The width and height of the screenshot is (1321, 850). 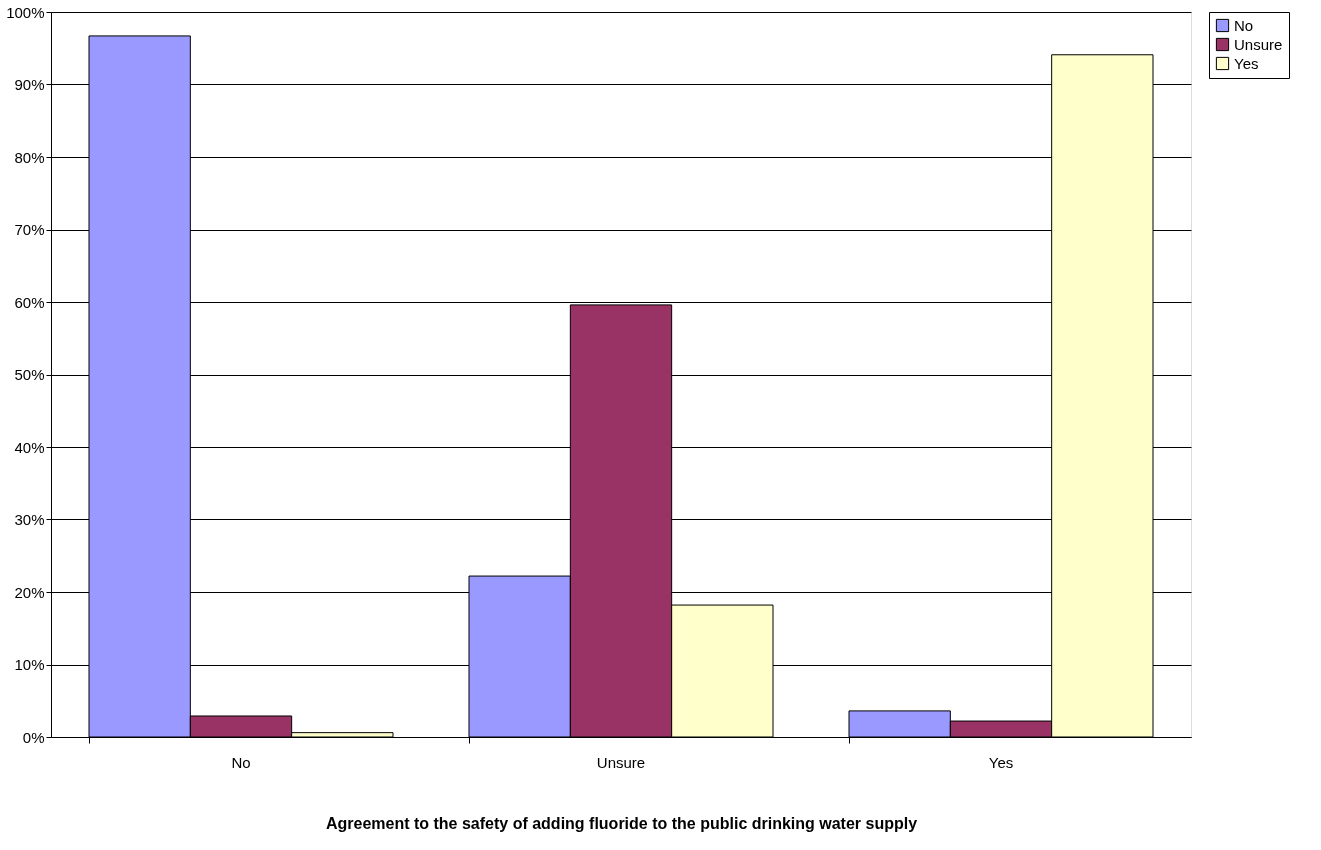 I want to click on y-tick-label: 90%, so click(x=29, y=84).